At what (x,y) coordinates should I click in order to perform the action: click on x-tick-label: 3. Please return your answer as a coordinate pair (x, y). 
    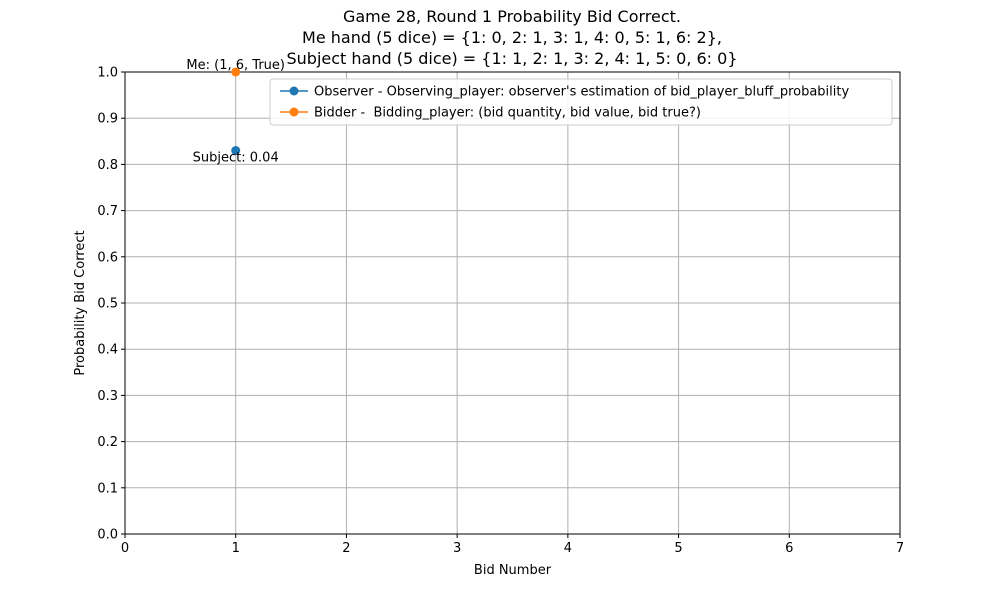
    Looking at the image, I should click on (457, 548).